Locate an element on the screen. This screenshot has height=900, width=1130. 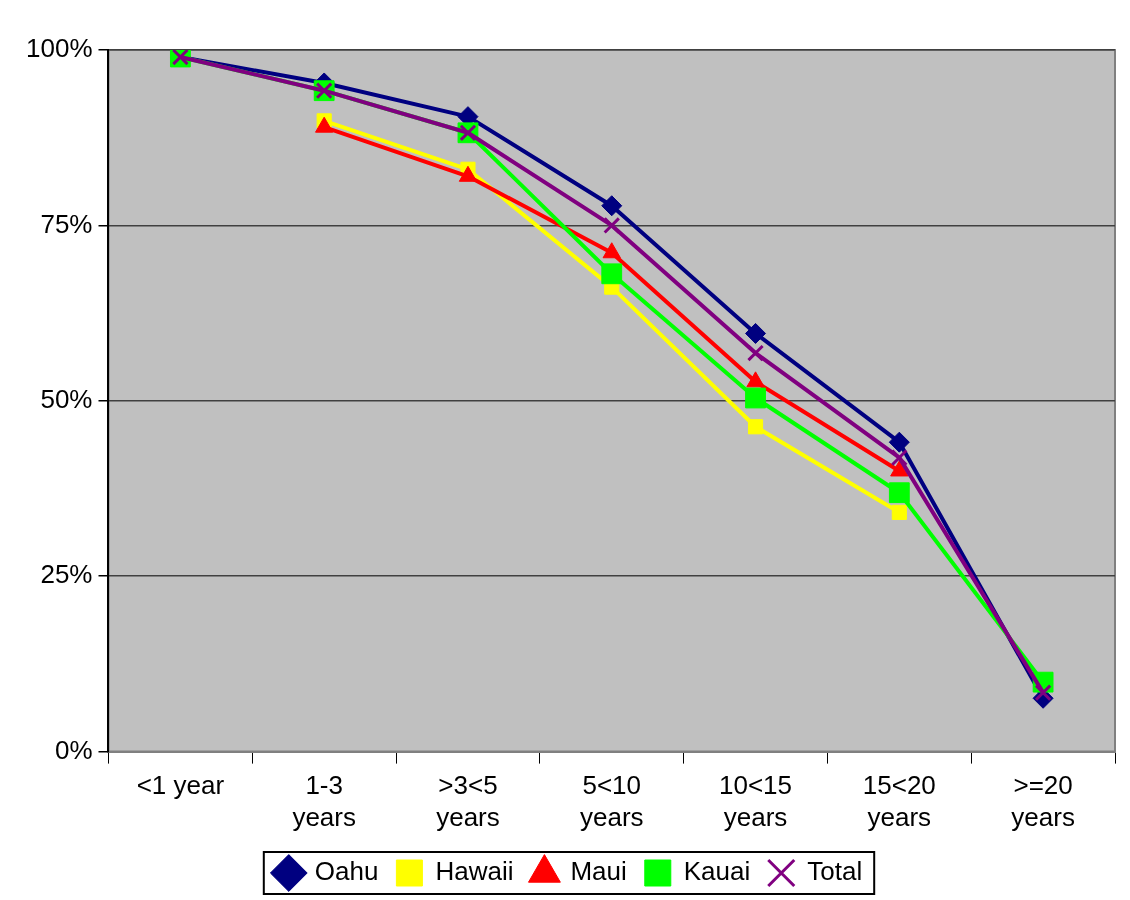
legend-label: Kauai is located at coordinates (717, 871).